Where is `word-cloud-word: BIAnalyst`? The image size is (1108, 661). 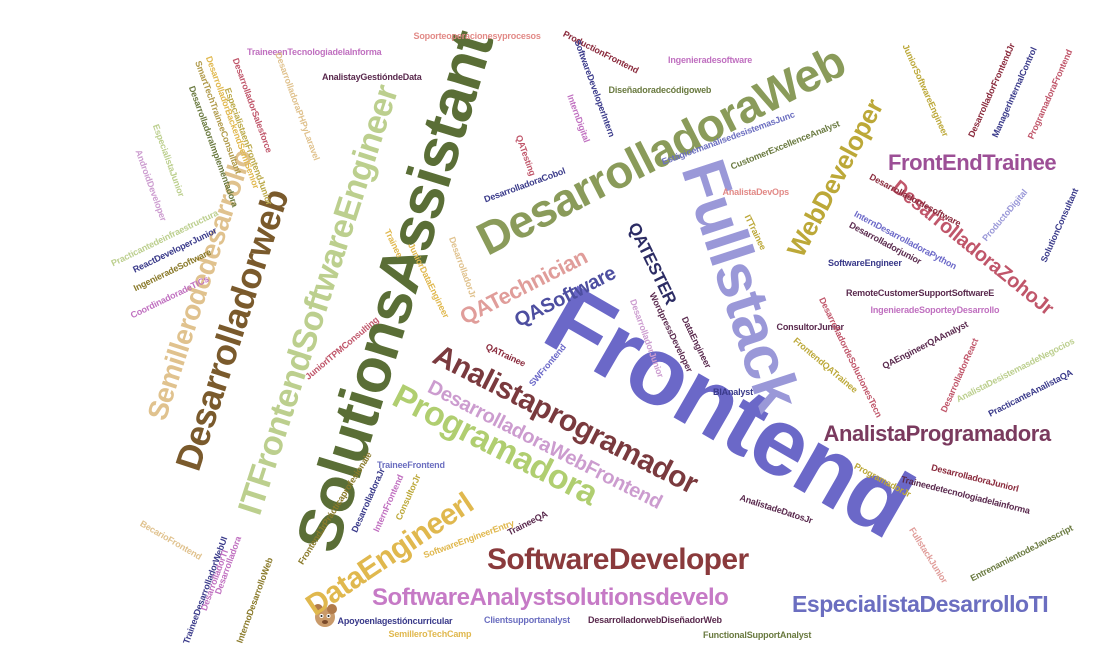
word-cloud-word: BIAnalyst is located at coordinates (733, 391).